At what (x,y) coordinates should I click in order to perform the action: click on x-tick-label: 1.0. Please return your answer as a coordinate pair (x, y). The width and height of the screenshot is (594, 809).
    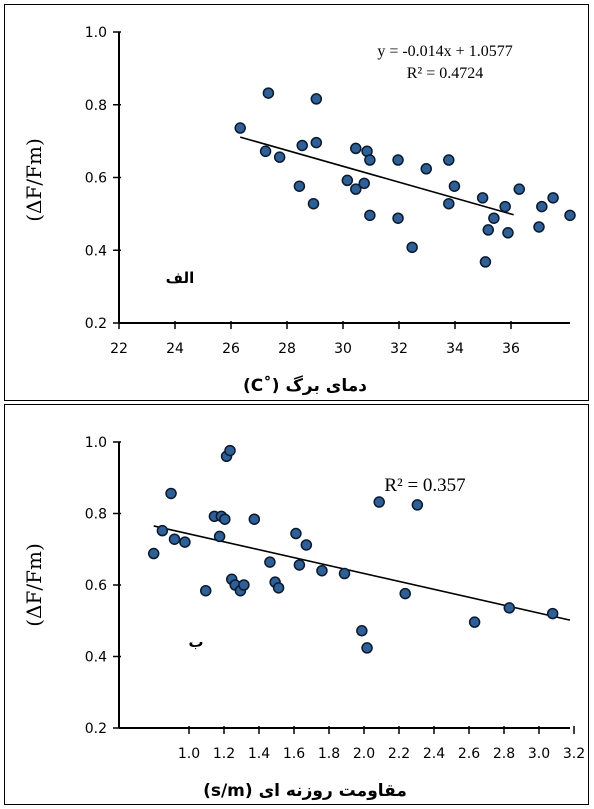
    Looking at the image, I should click on (189, 754).